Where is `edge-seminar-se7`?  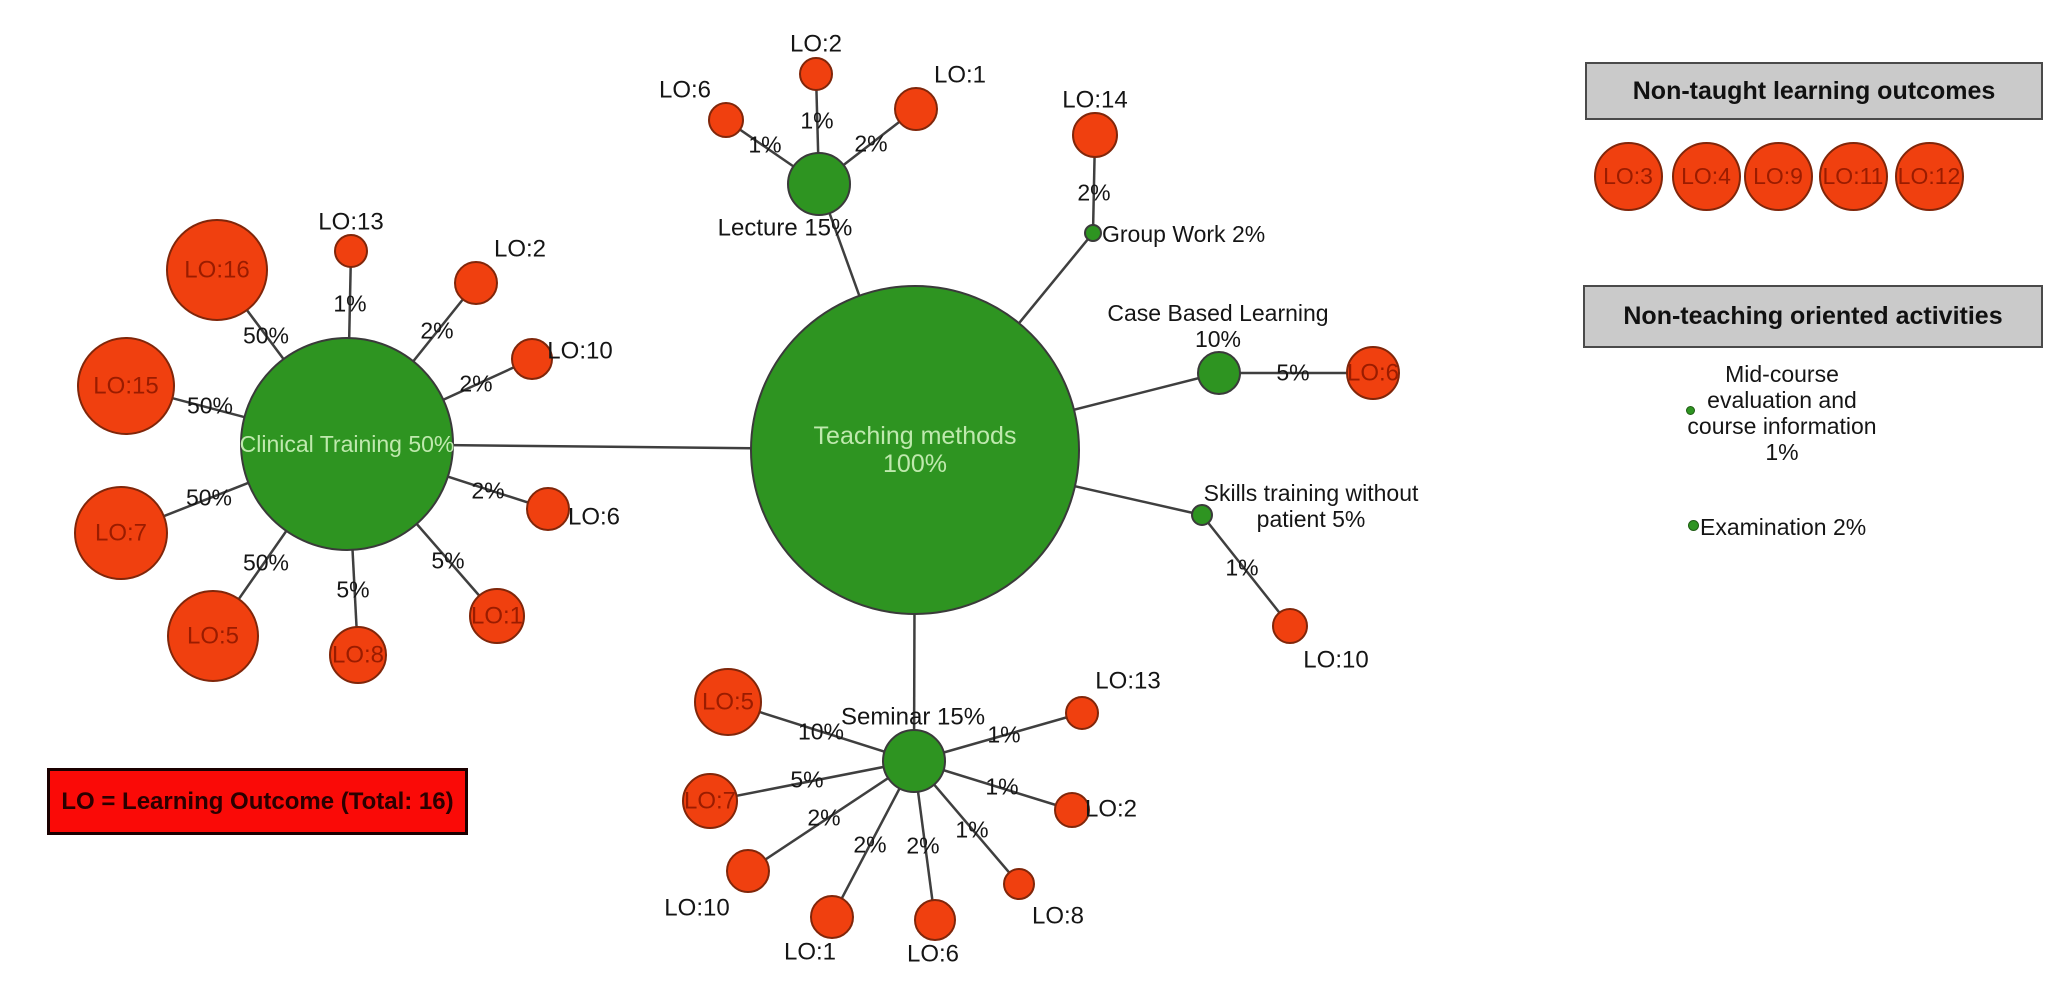 edge-seminar-se7 is located at coordinates (812, 781).